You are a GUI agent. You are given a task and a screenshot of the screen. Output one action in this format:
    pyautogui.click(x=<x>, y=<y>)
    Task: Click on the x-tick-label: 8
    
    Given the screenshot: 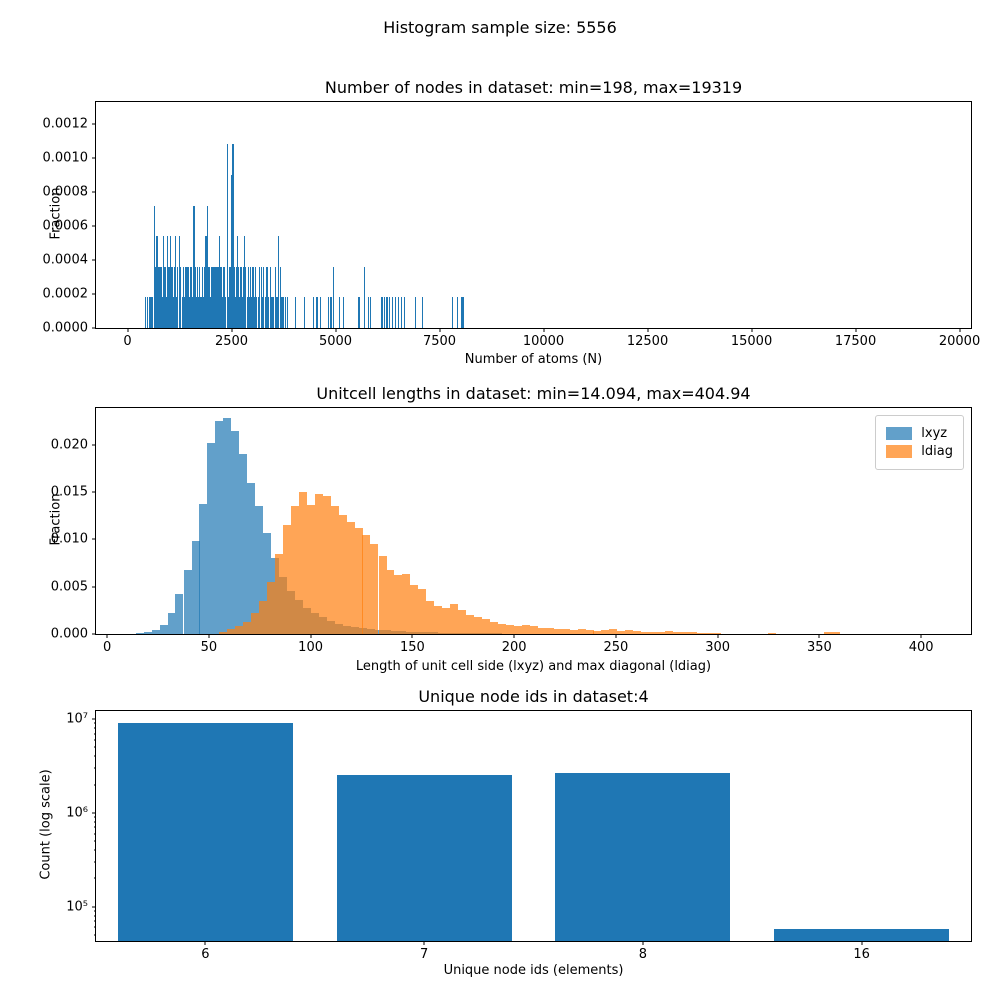 What is the action you would take?
    pyautogui.click(x=643, y=954)
    